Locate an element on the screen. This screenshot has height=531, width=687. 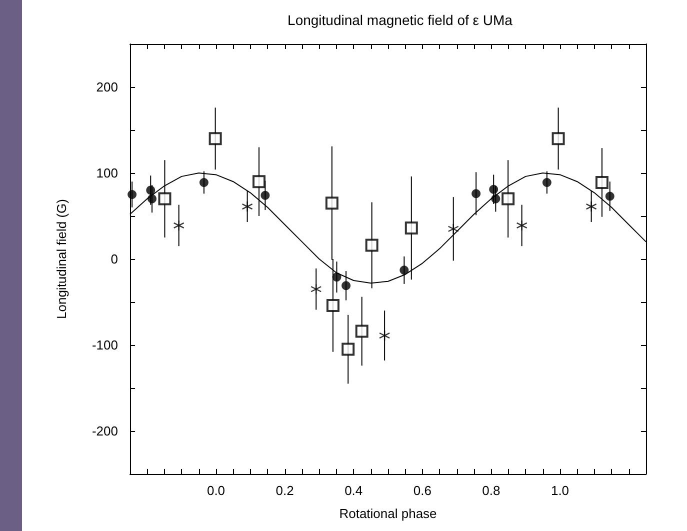
y-axis-title: Longitudinal field (G) is located at coordinates (61, 259).